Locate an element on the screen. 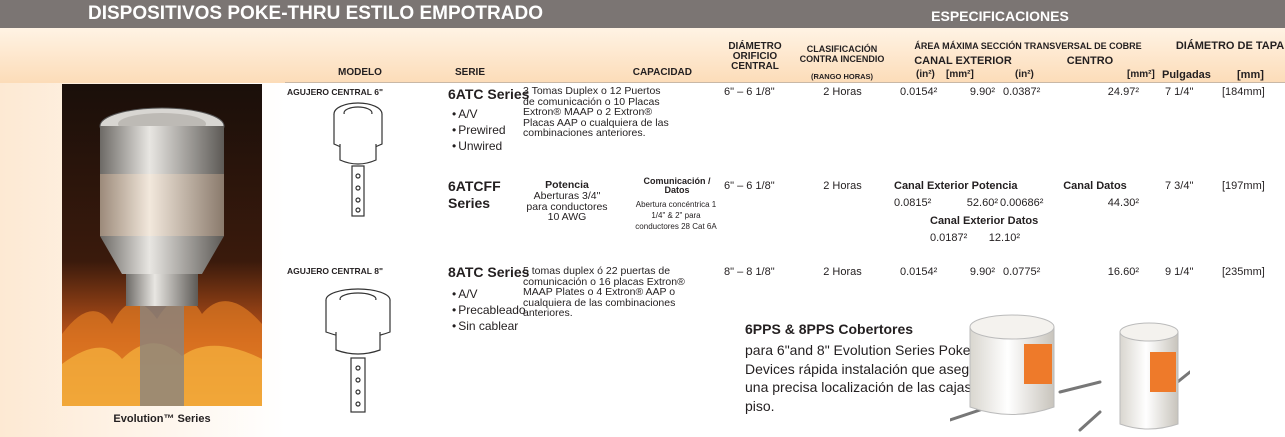  col-header: [mm] is located at coordinates (1250, 75).